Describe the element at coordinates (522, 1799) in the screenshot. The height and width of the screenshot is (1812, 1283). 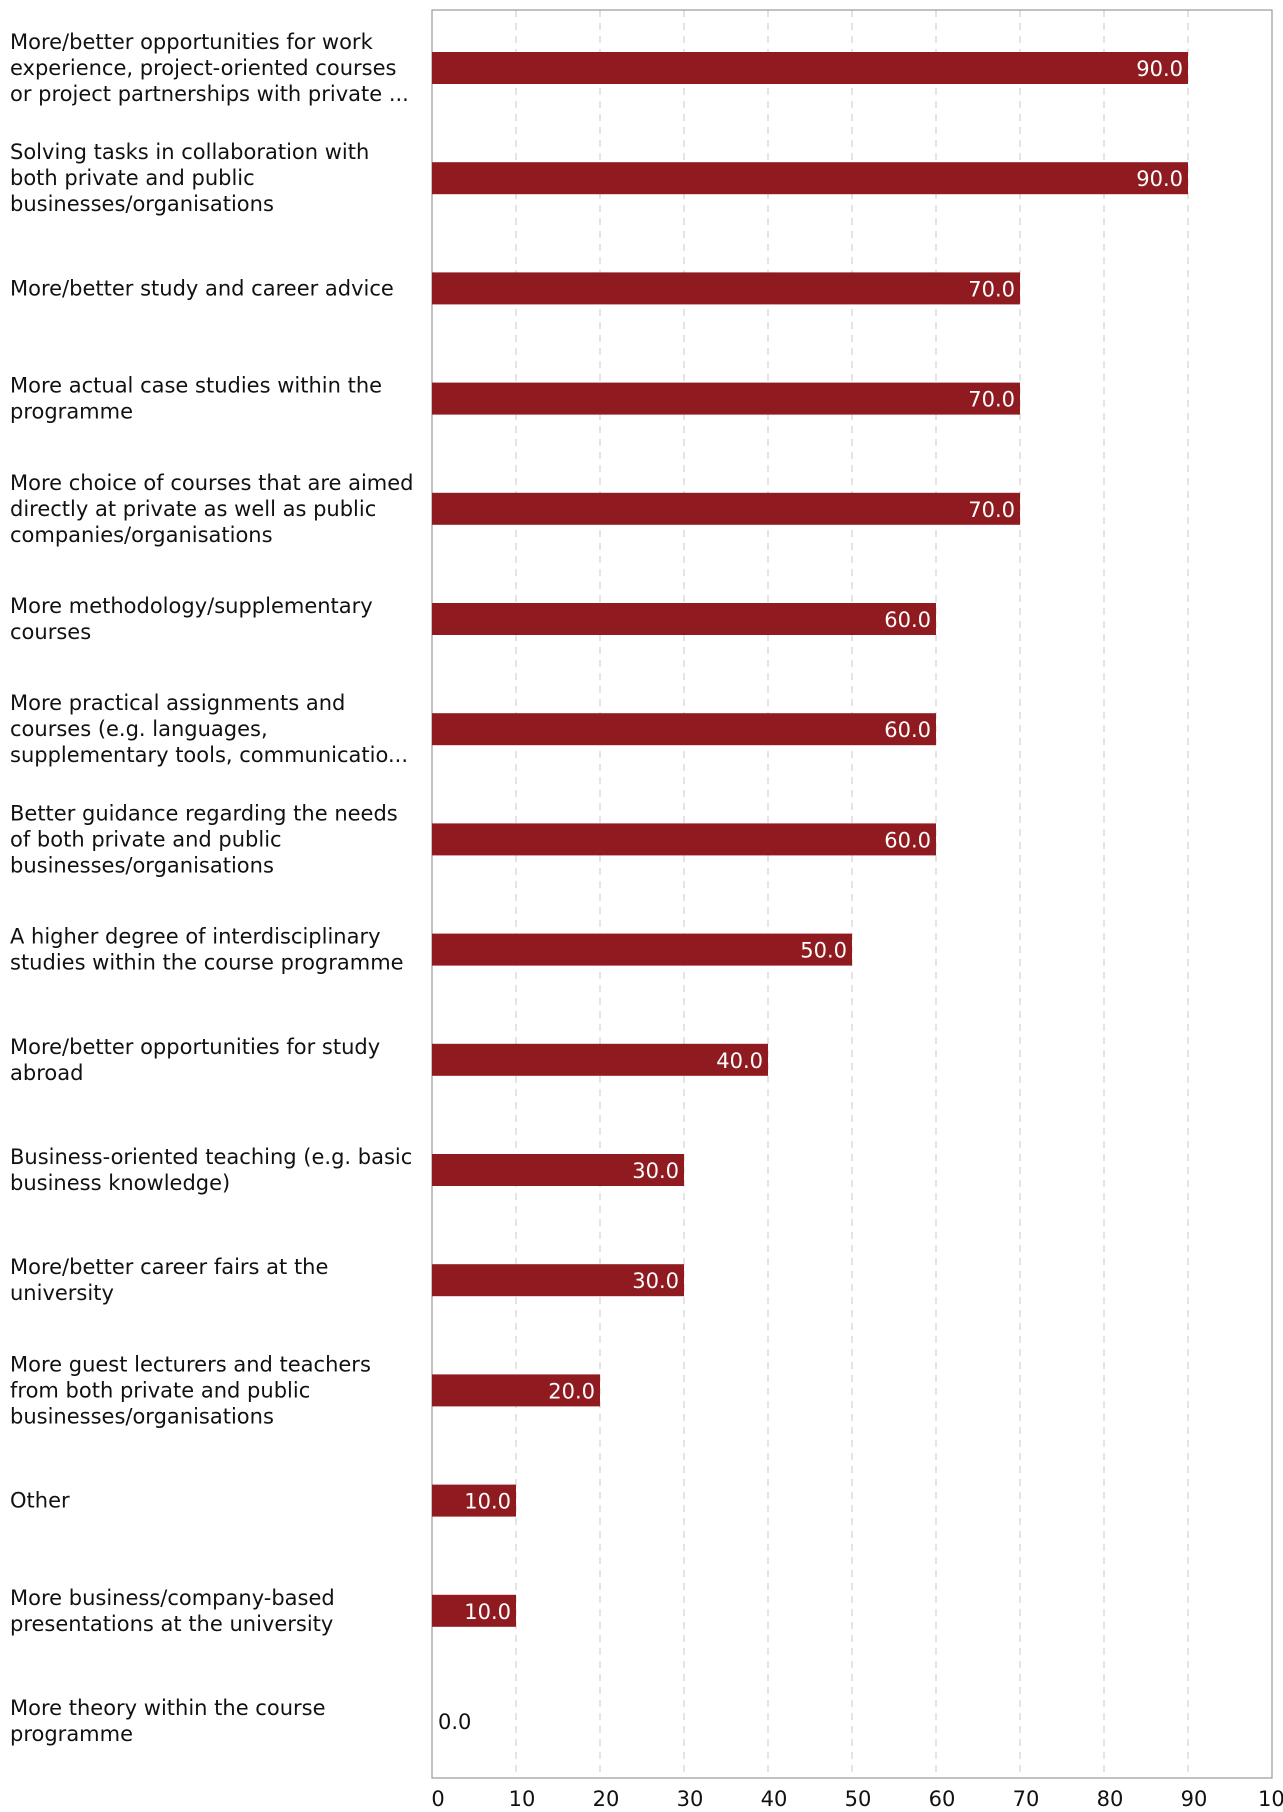
I see `x-tick-label: 10` at that location.